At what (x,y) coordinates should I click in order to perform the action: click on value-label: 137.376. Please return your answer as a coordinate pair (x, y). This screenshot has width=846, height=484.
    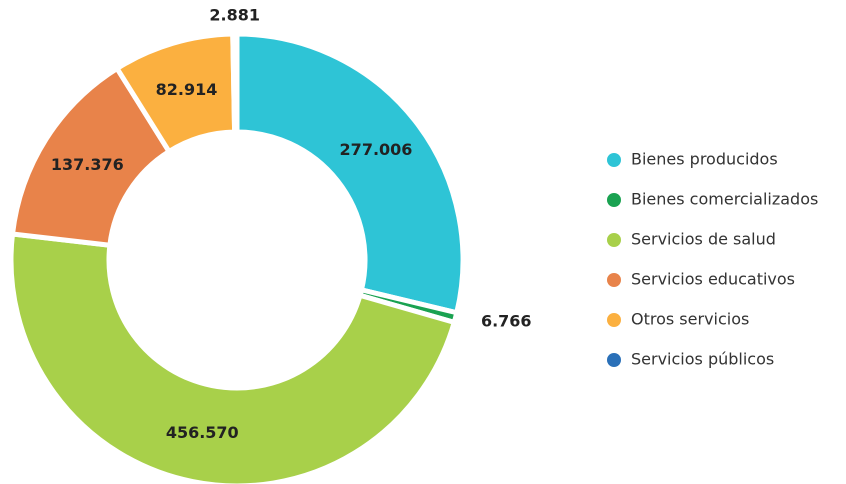
    Looking at the image, I should click on (87, 164).